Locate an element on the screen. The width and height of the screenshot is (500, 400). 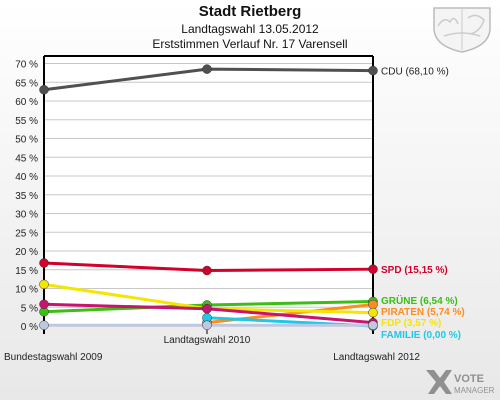
y-tick-label: 50 % is located at coordinates (26, 140).